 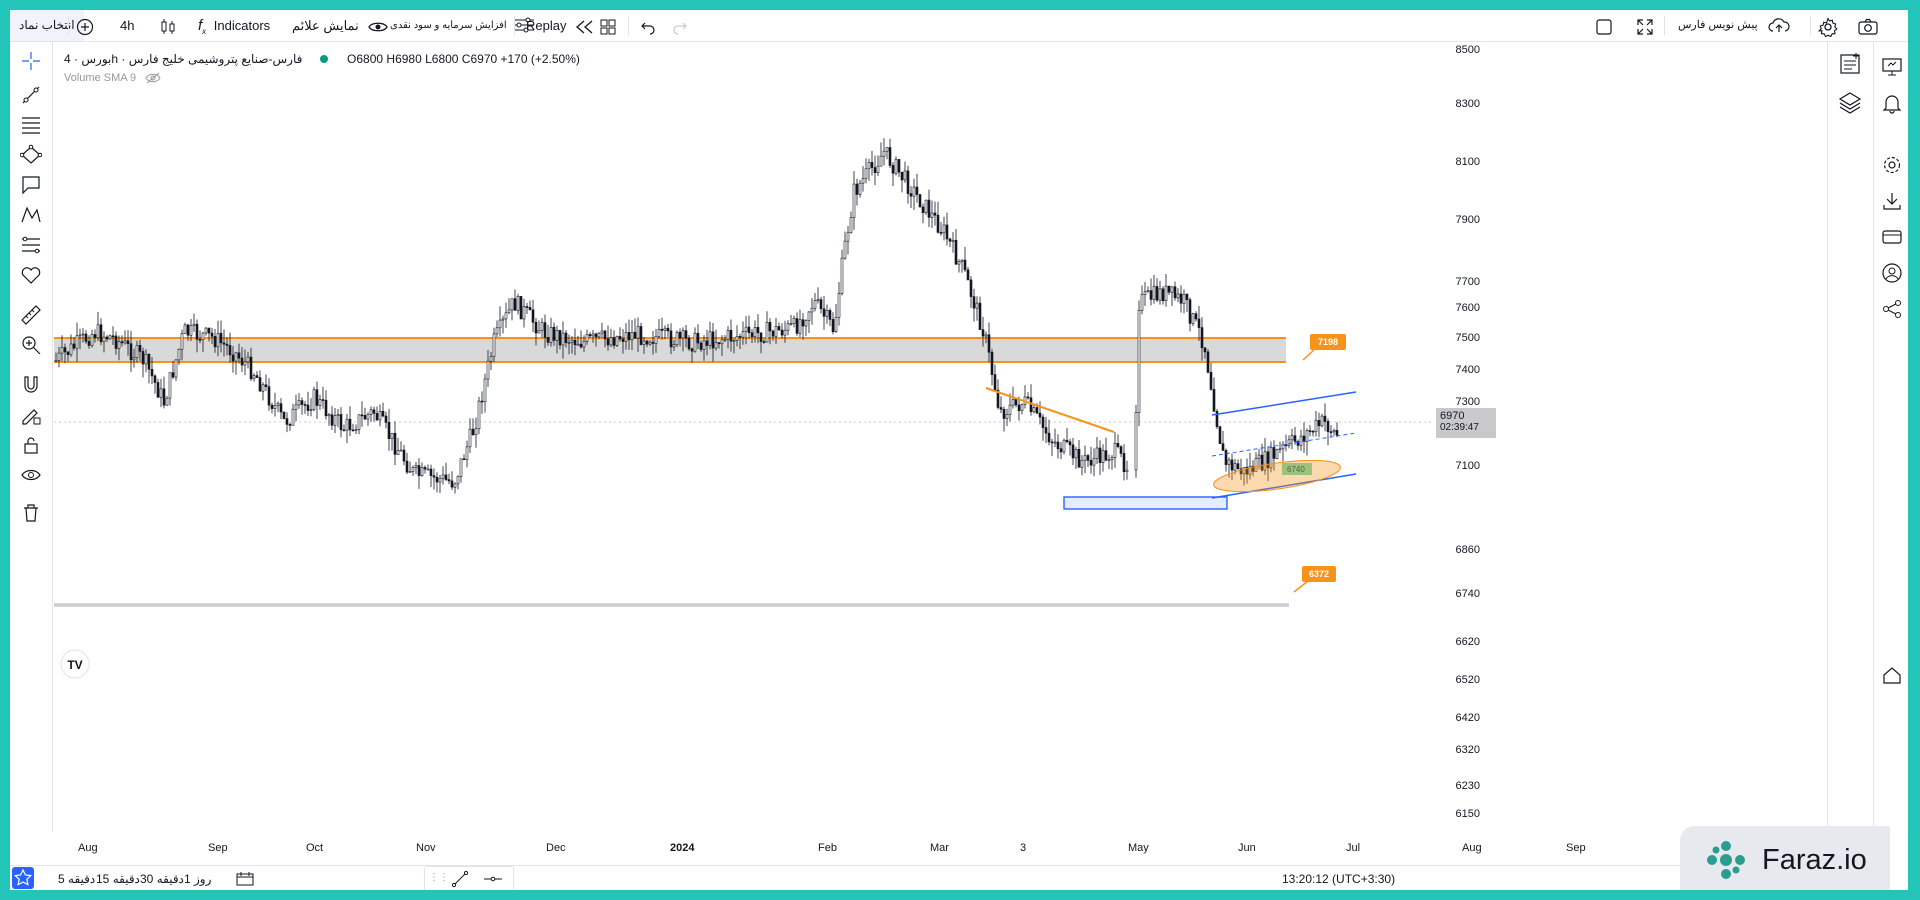 I want to click on expand-icon, so click(x=1645, y=26).